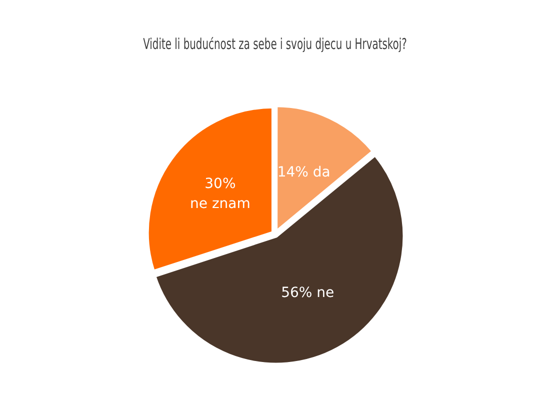 The width and height of the screenshot is (550, 420). I want to click on chart-title: Vidite li budućnost za sebe i svoju djecu u Hrvatskoj?, so click(275, 43).